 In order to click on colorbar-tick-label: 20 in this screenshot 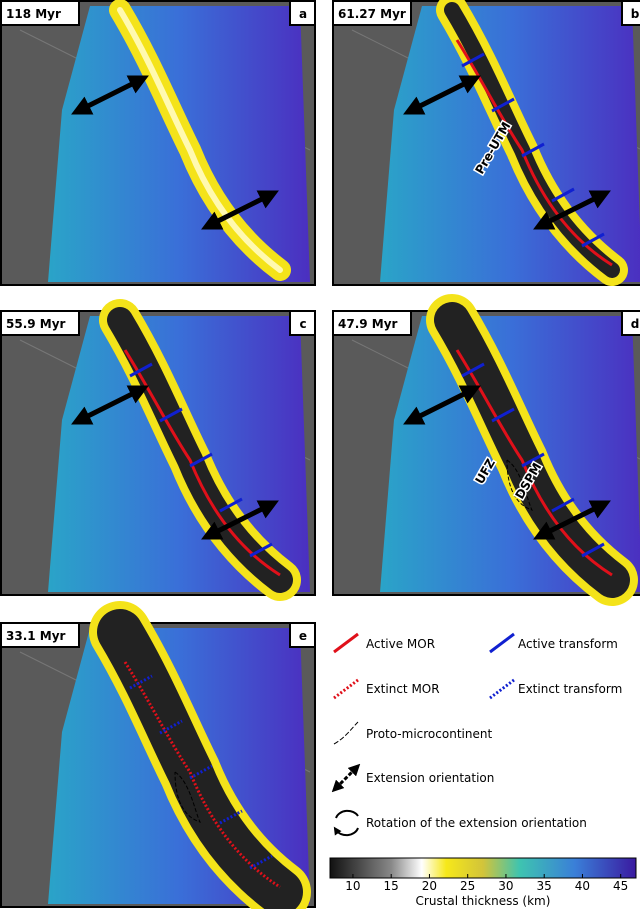, I will do `click(429, 886)`.